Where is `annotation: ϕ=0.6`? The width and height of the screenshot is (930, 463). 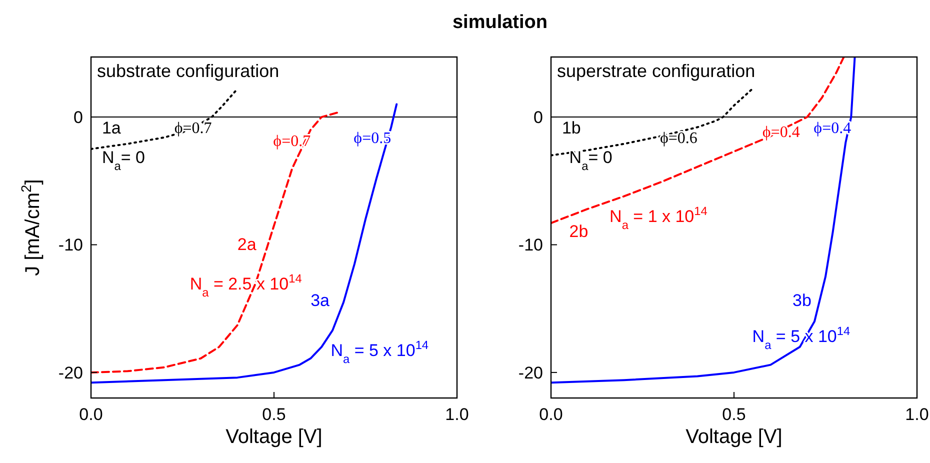
annotation: ϕ=0.6 is located at coordinates (679, 139).